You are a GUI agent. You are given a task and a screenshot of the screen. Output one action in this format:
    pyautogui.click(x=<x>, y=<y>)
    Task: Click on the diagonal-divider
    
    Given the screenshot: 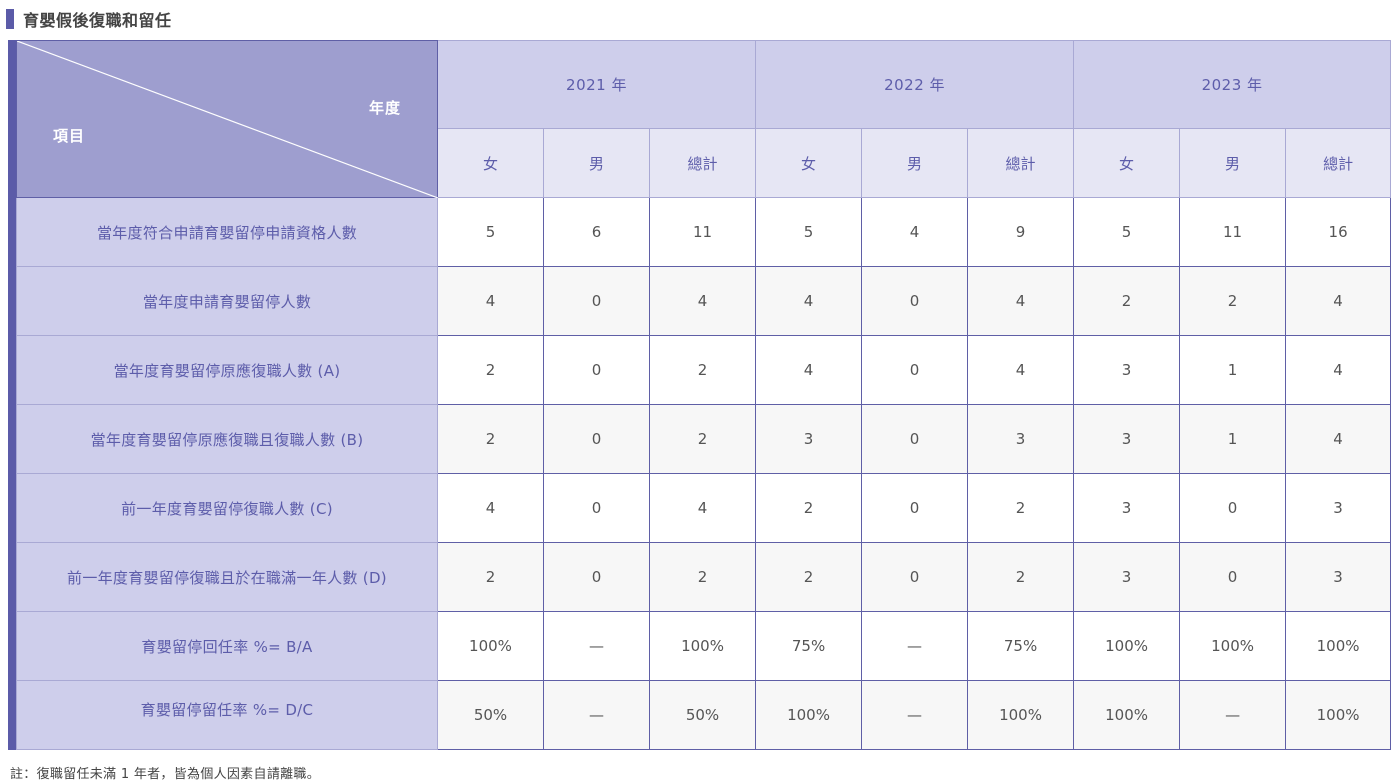 What is the action you would take?
    pyautogui.click(x=227, y=119)
    